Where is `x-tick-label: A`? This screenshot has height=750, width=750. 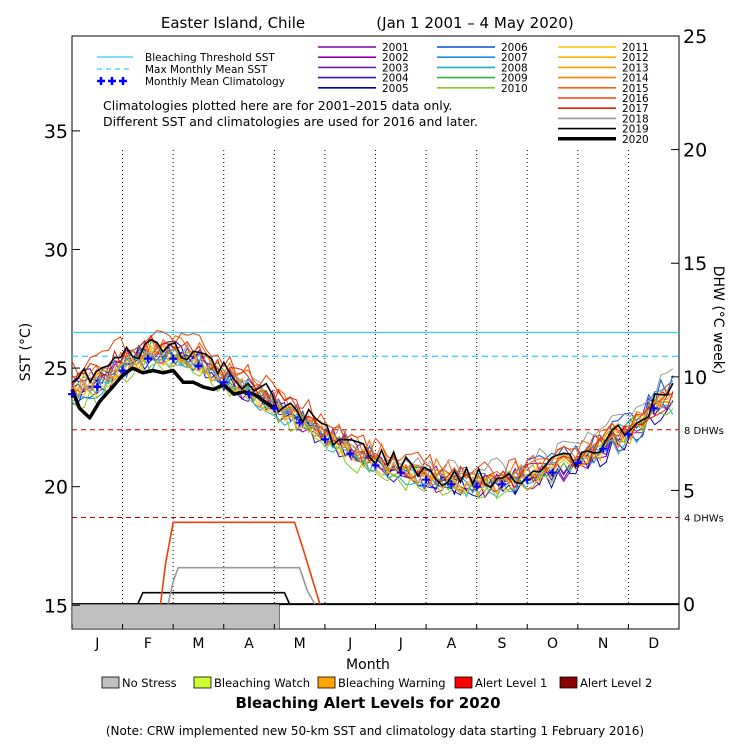 x-tick-label: A is located at coordinates (249, 644).